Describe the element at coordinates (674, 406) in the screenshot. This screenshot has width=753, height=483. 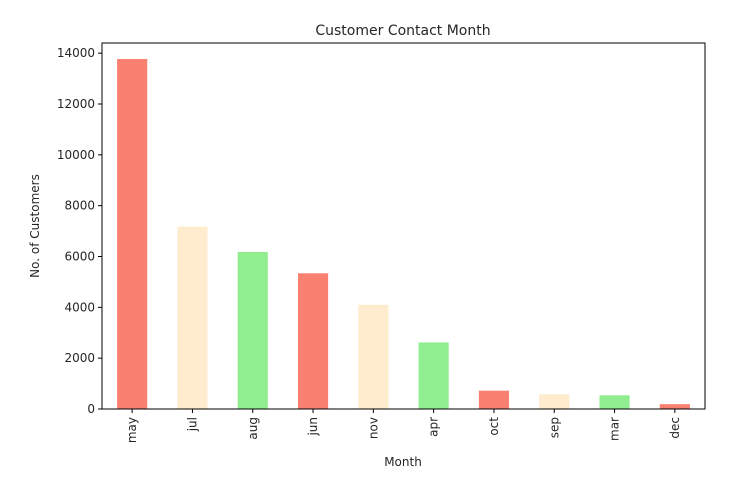
I see `bar-dec` at that location.